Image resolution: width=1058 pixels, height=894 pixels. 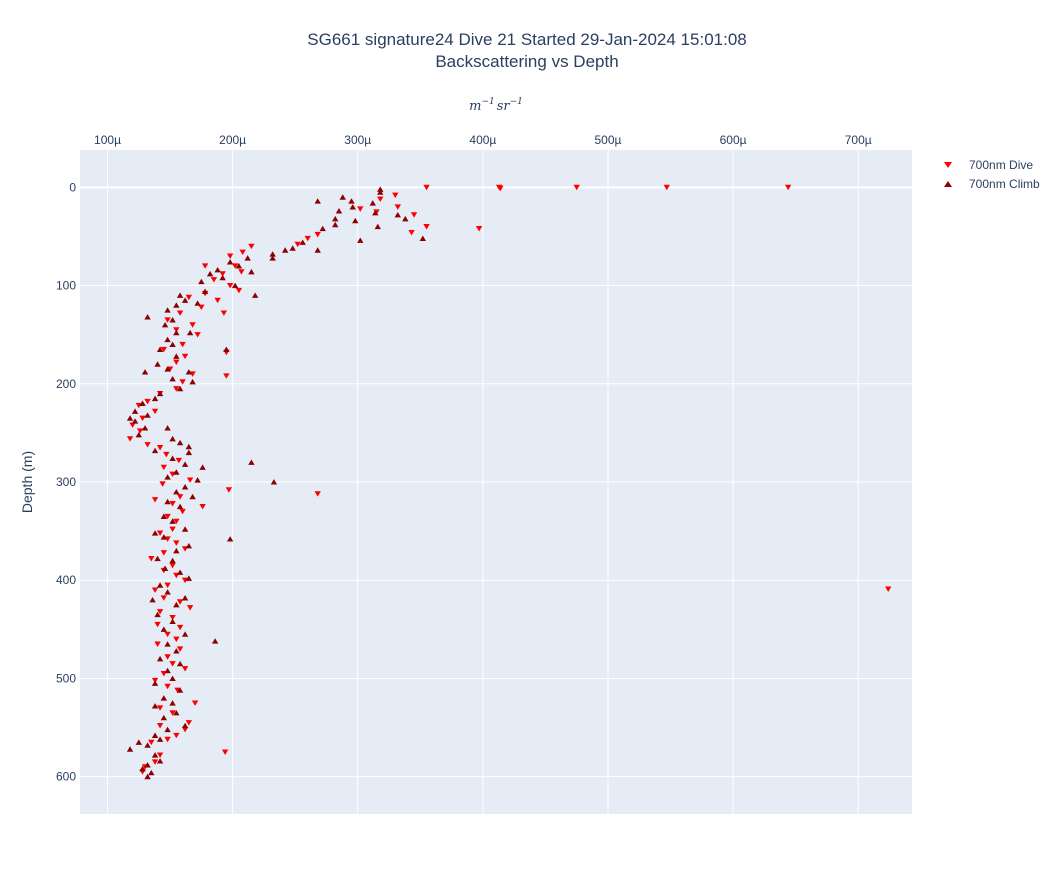 I want to click on y-tick-label: 400, so click(x=66, y=580).